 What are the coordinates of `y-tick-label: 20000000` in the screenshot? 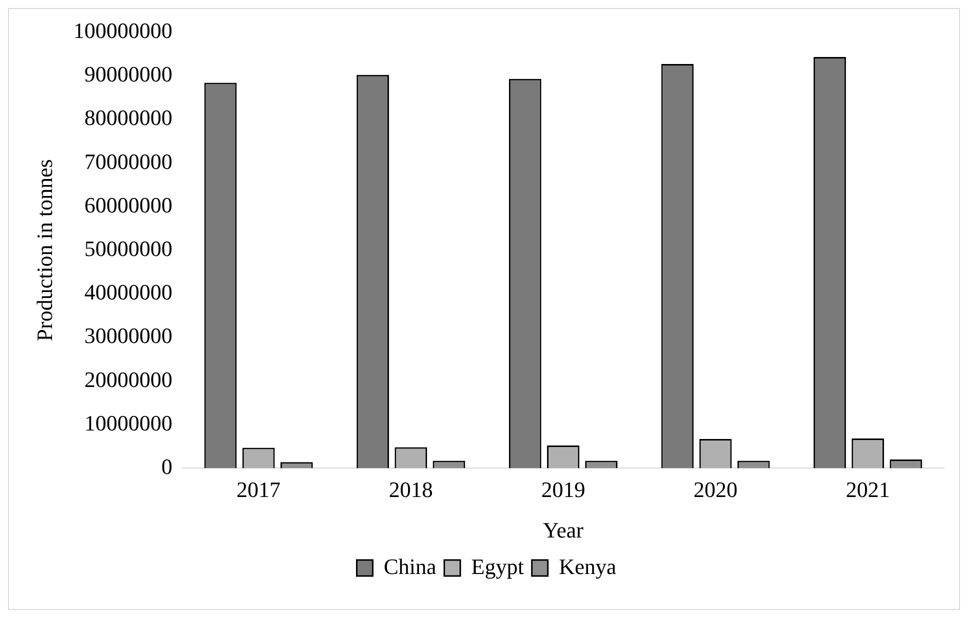 It's located at (128, 379).